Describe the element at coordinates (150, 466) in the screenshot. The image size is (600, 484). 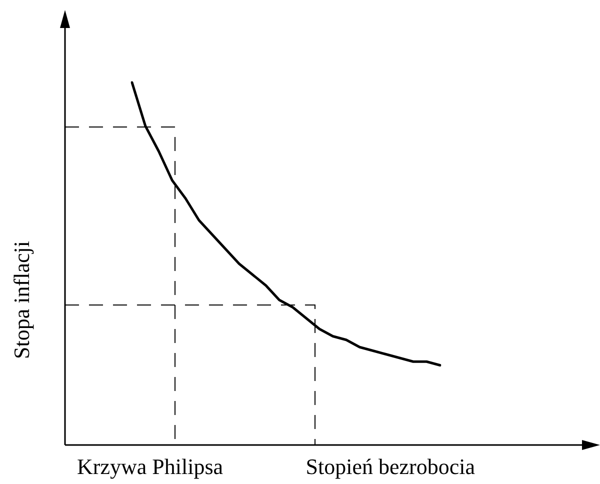
I see `text: Krzywa Philipsa` at that location.